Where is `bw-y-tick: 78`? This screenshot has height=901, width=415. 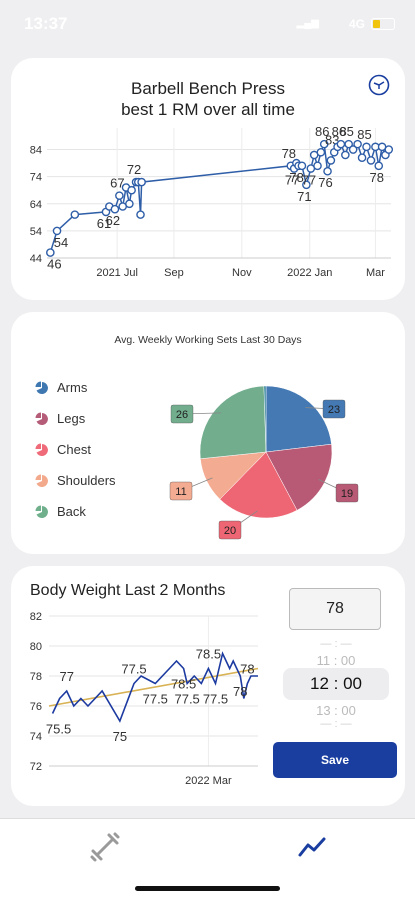
bw-y-tick: 78 is located at coordinates (36, 677).